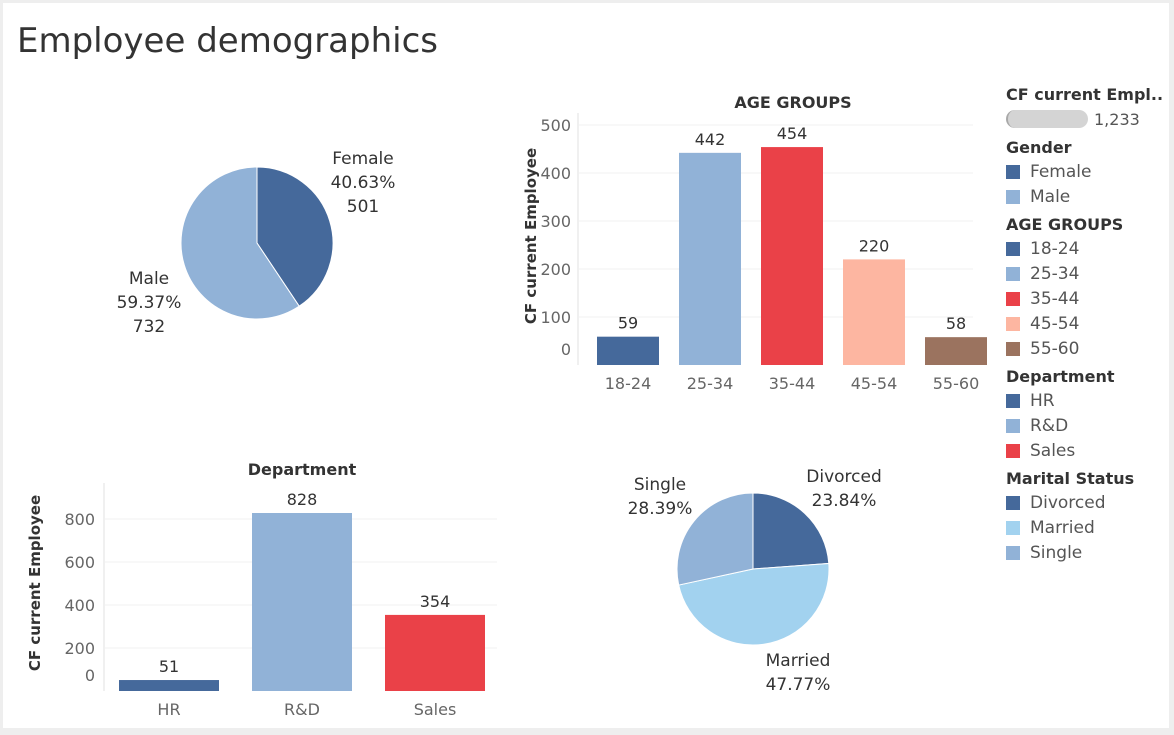 This screenshot has width=1174, height=735. What do you see at coordinates (555, 221) in the screenshot?
I see `y-tick-label: 300` at bounding box center [555, 221].